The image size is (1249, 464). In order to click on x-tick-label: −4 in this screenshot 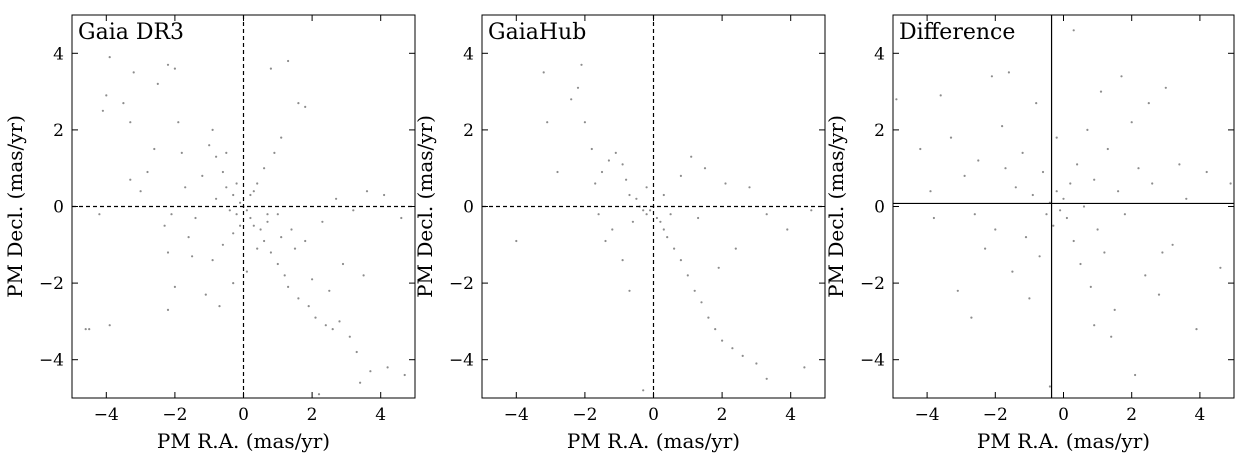, I will do `click(516, 415)`.